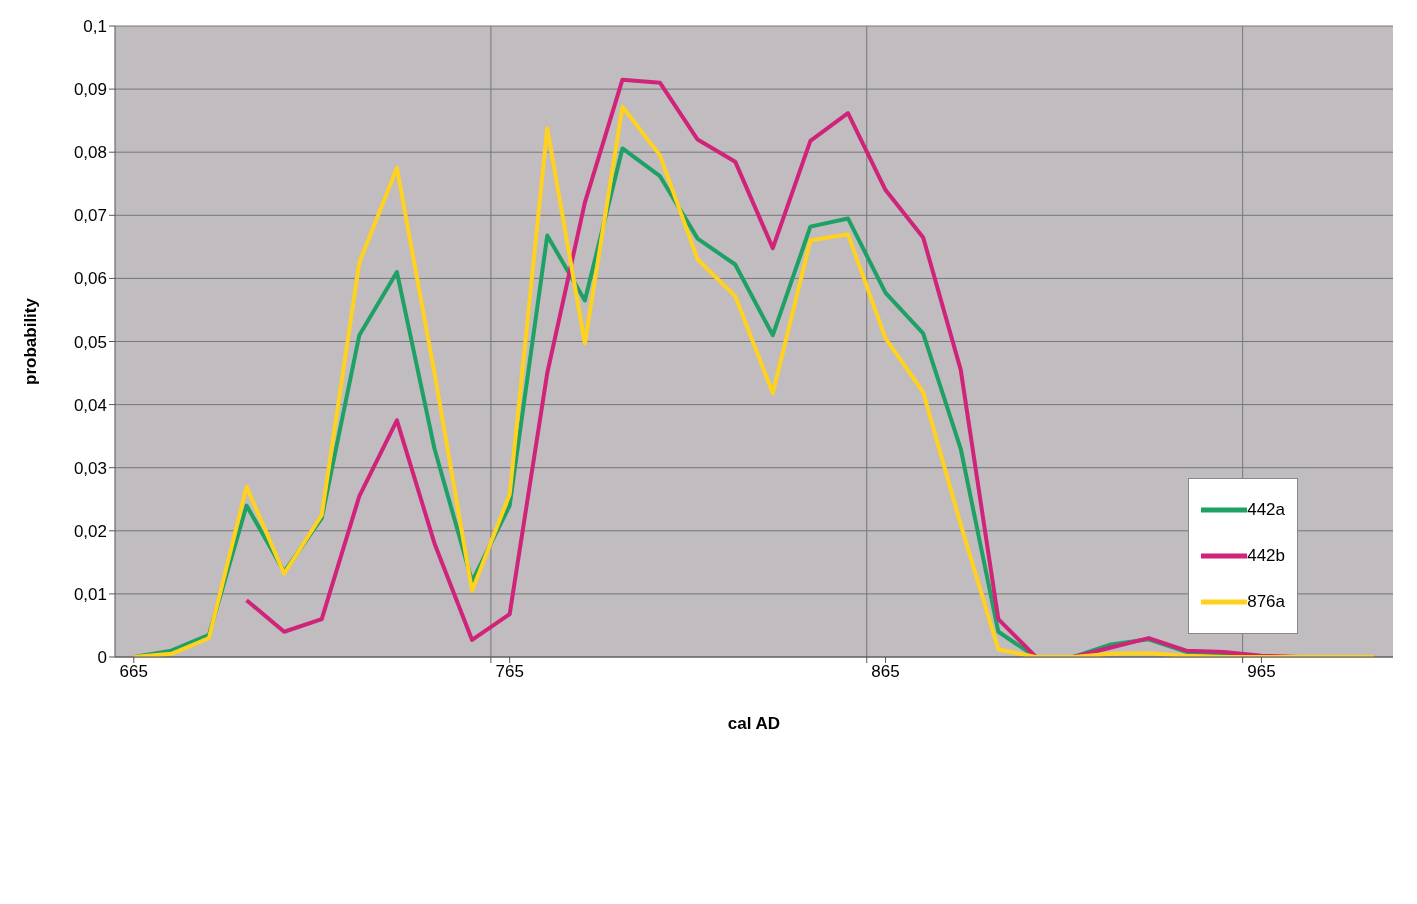  I want to click on y-tick-label: 0,03, so click(90, 468).